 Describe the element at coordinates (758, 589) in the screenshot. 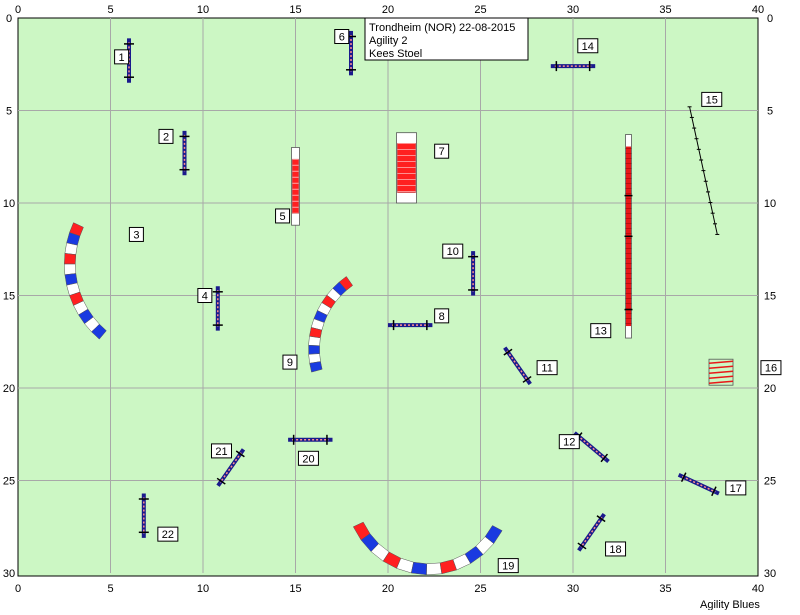

I see `x-tick-bottom: 40` at that location.